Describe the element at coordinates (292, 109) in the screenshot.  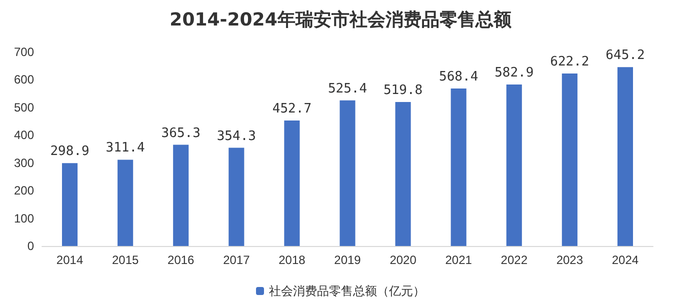
I see `data-label: 452.7` at that location.